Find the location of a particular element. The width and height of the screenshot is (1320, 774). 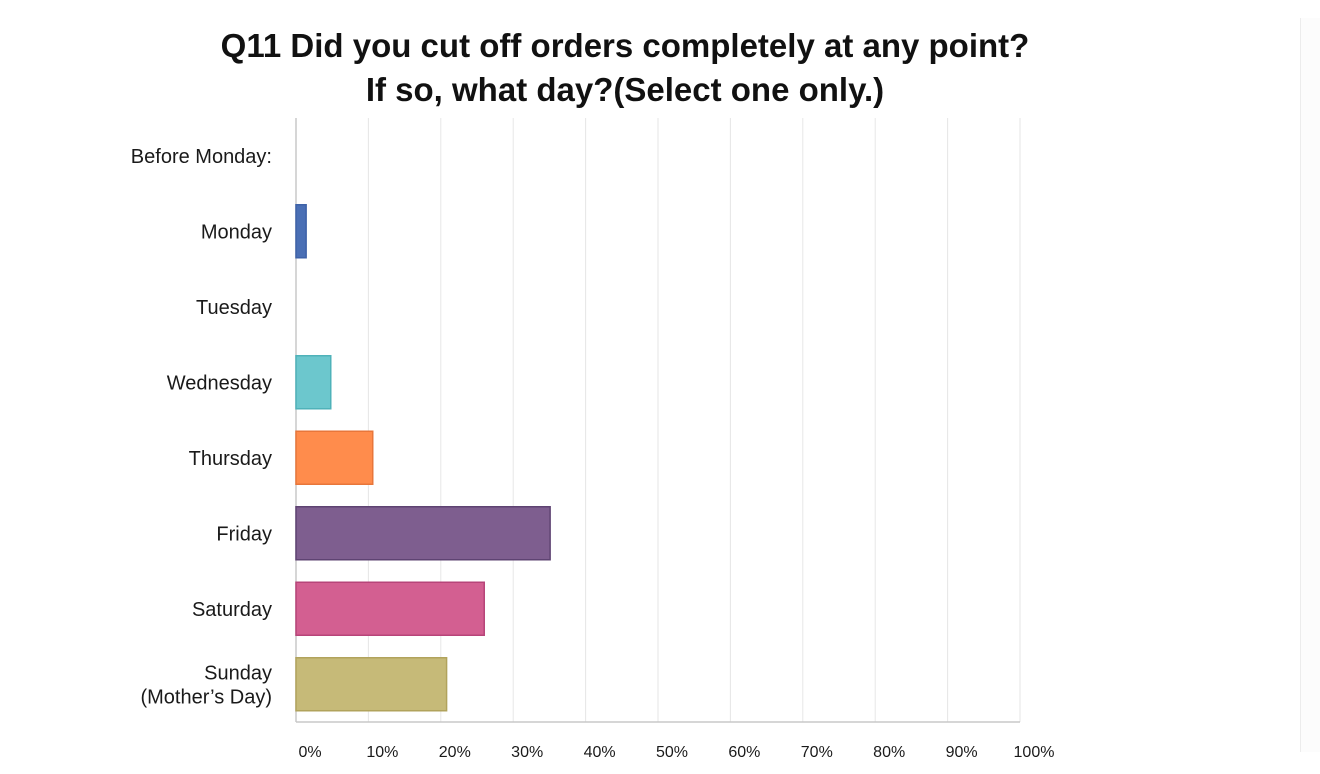

x-tick-label: 90% is located at coordinates (962, 752).